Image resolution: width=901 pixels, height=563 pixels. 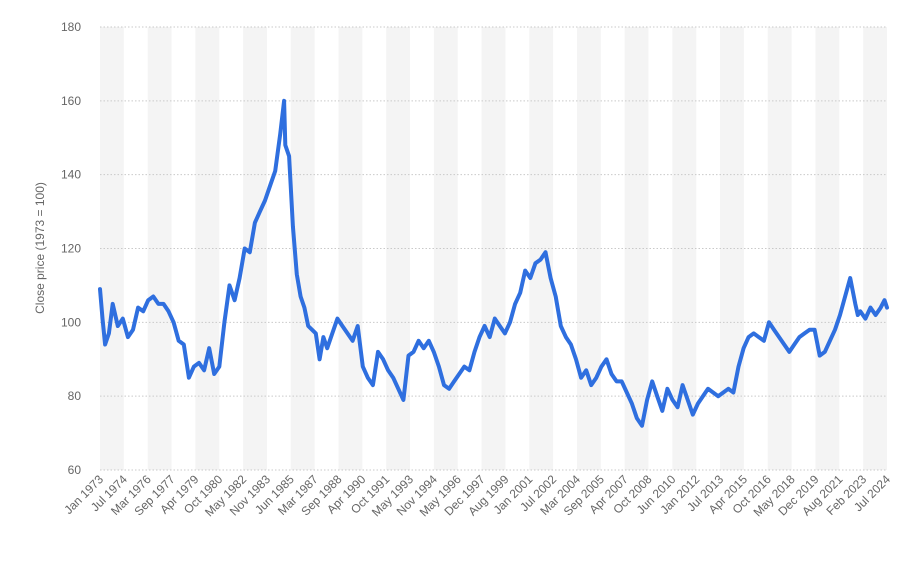 What do you see at coordinates (71, 101) in the screenshot?
I see `y-tick-label: 160` at bounding box center [71, 101].